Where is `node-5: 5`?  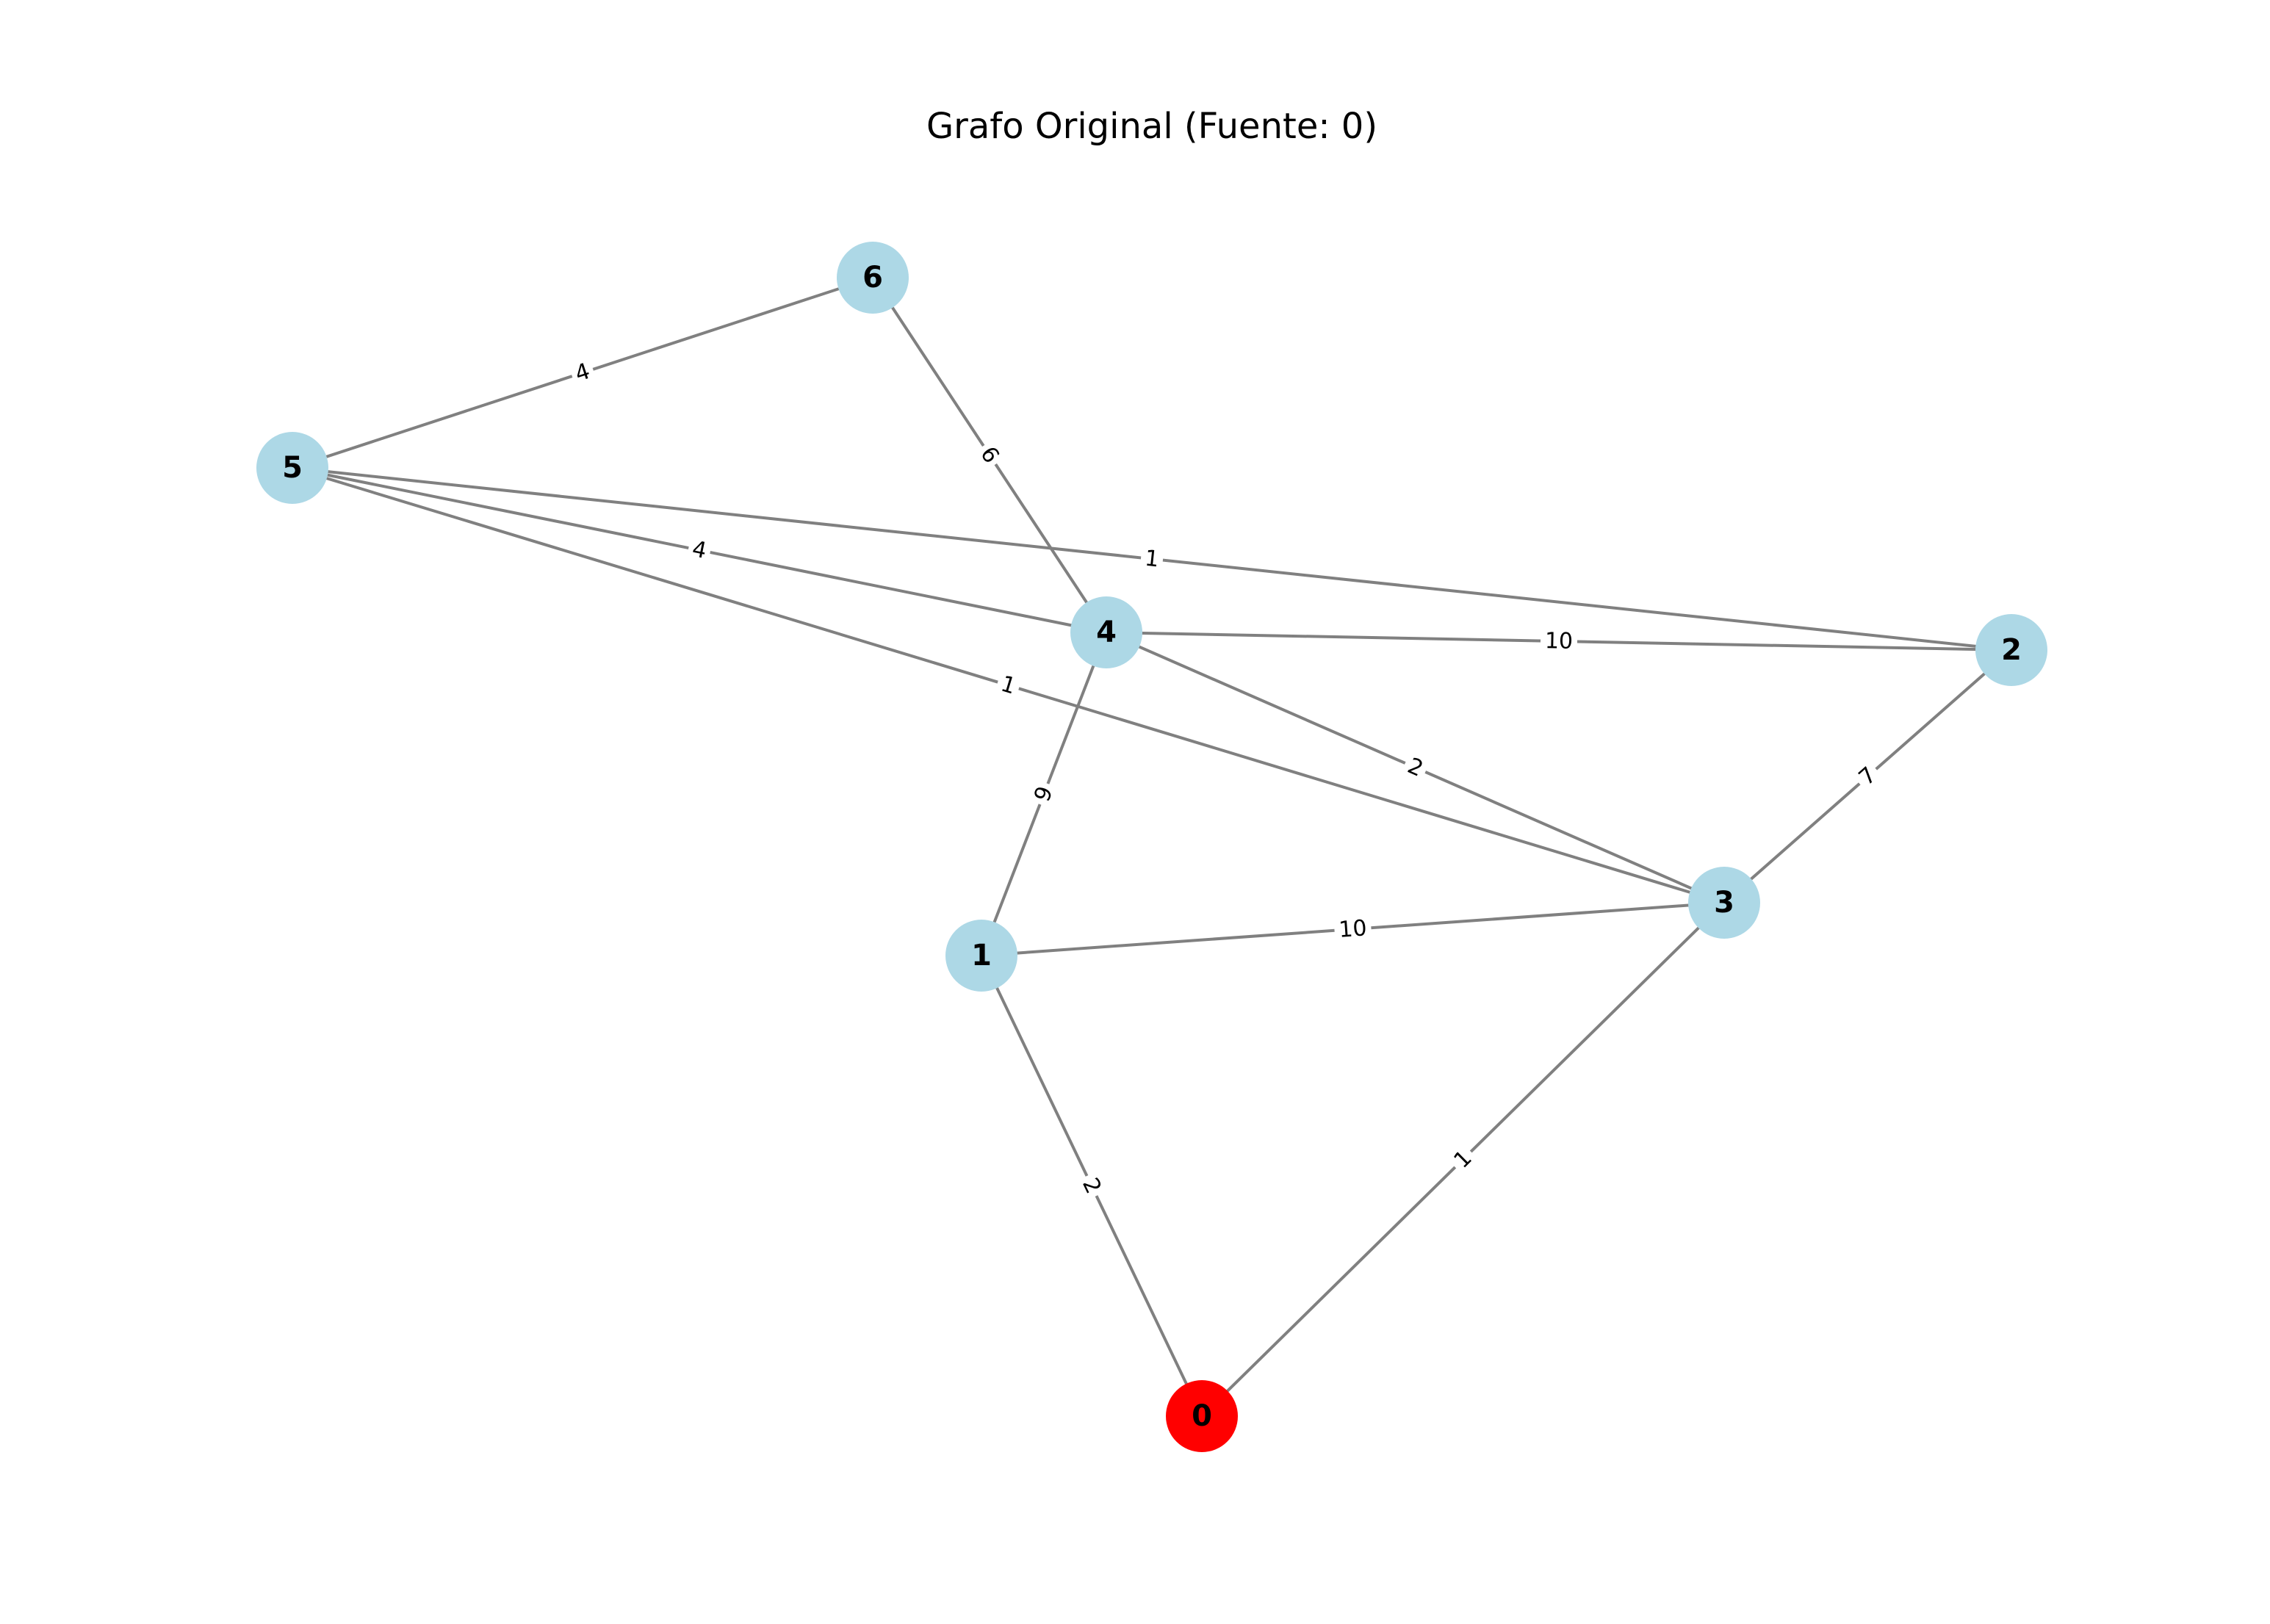 node-5: 5 is located at coordinates (292, 468).